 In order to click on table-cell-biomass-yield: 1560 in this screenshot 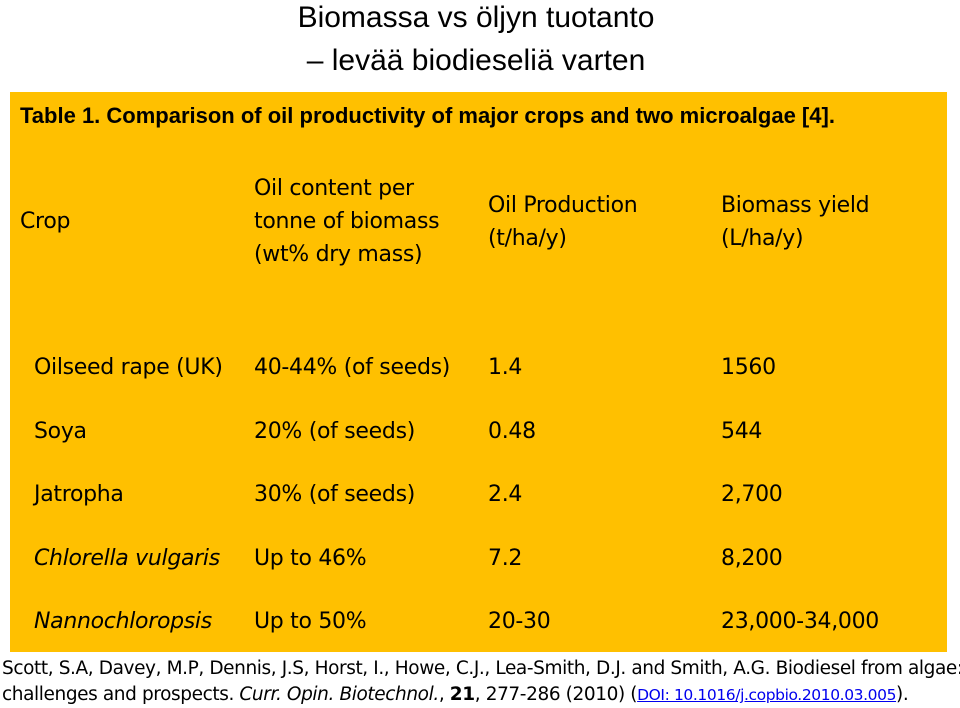, I will do `click(748, 367)`.